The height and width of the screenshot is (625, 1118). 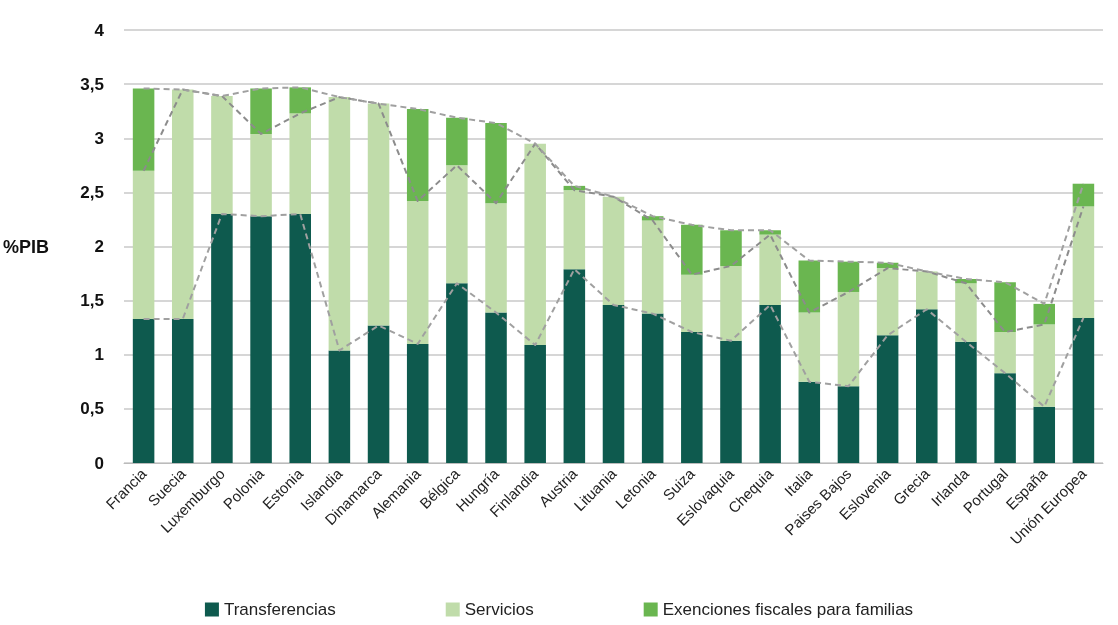 I want to click on legend-label: Exenciones fiscales para familias, so click(x=788, y=609).